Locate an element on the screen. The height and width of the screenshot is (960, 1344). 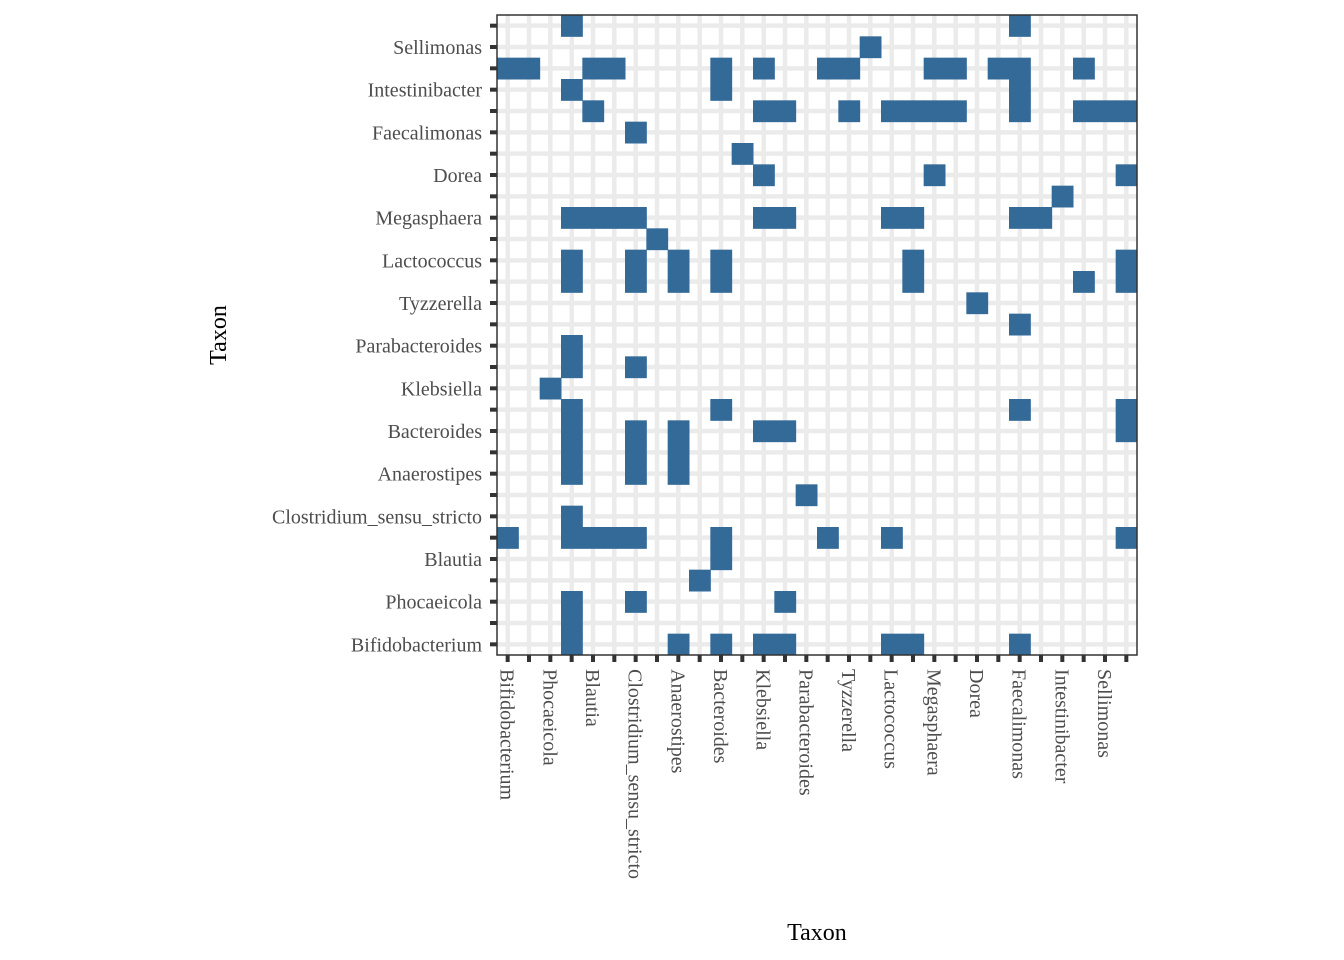
x-tick-label: Klebsiella is located at coordinates (763, 709).